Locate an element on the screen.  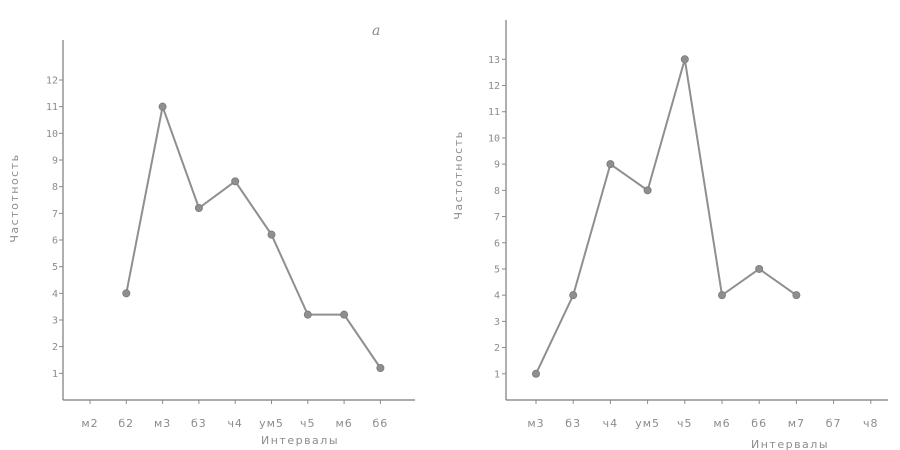
x-tick-label: б2 is located at coordinates (126, 423).